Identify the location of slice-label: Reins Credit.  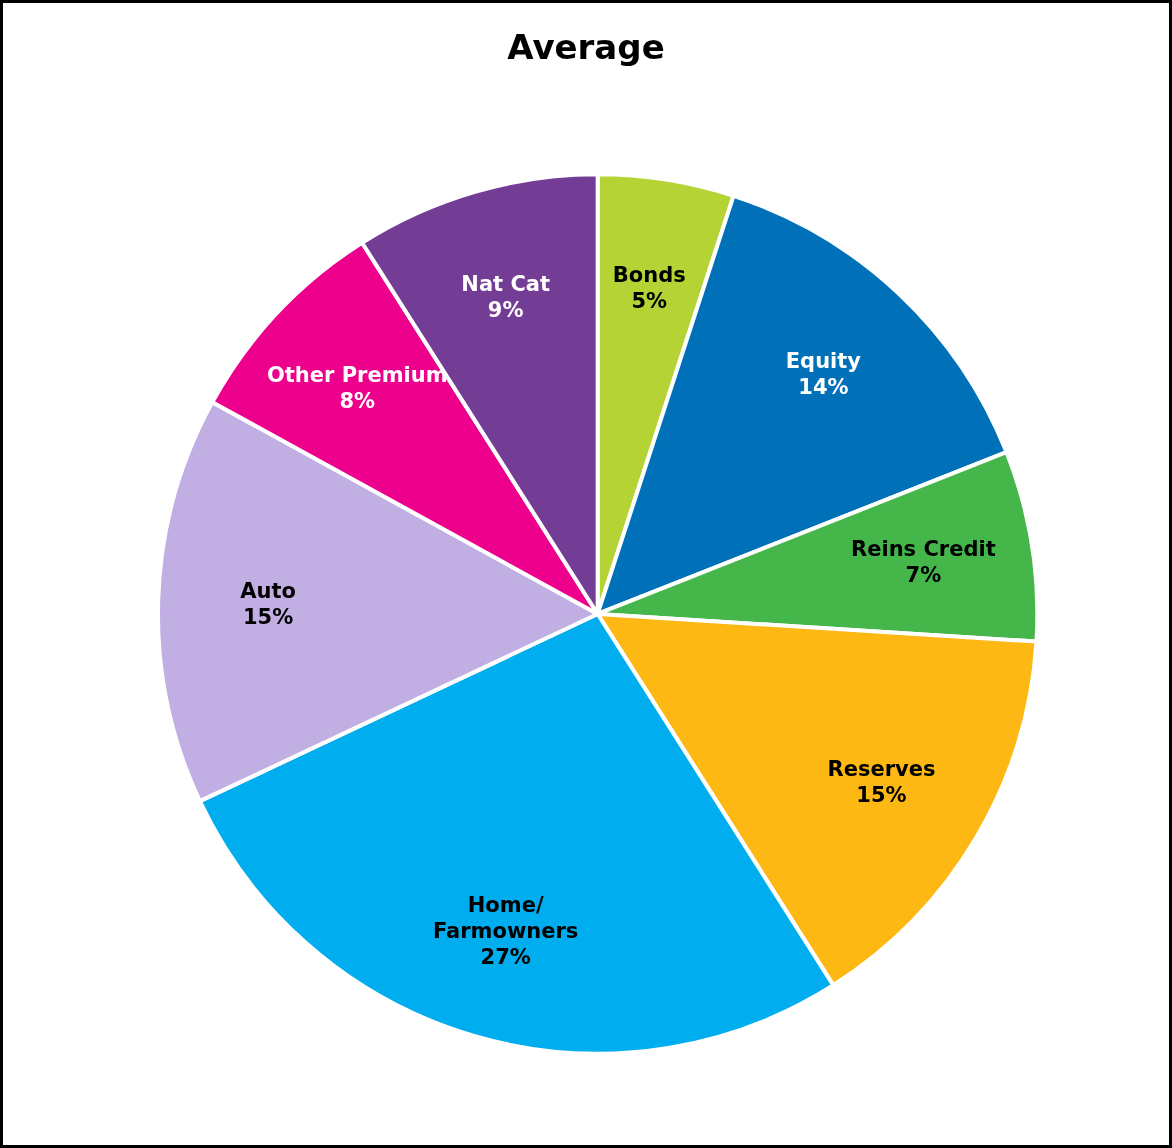
(923, 549).